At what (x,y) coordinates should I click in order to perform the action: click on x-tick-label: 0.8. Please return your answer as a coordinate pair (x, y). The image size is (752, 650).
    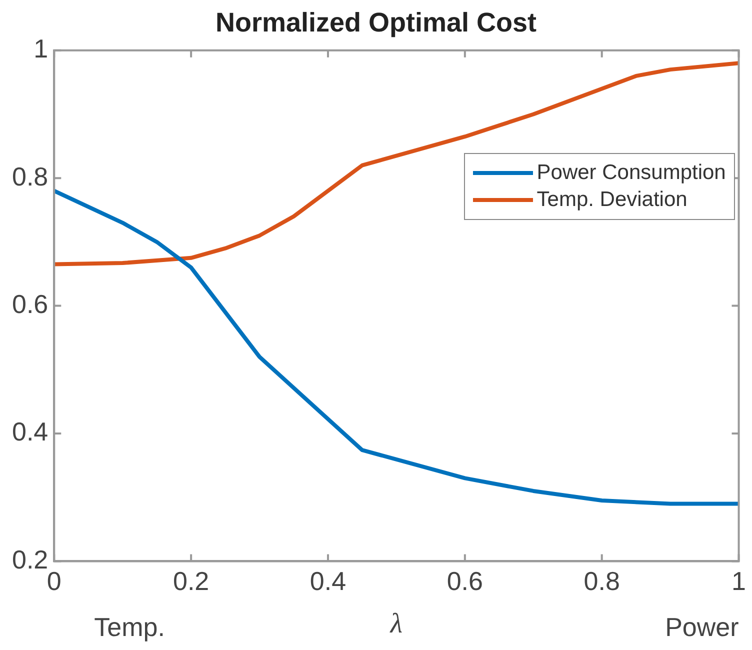
    Looking at the image, I should click on (602, 581).